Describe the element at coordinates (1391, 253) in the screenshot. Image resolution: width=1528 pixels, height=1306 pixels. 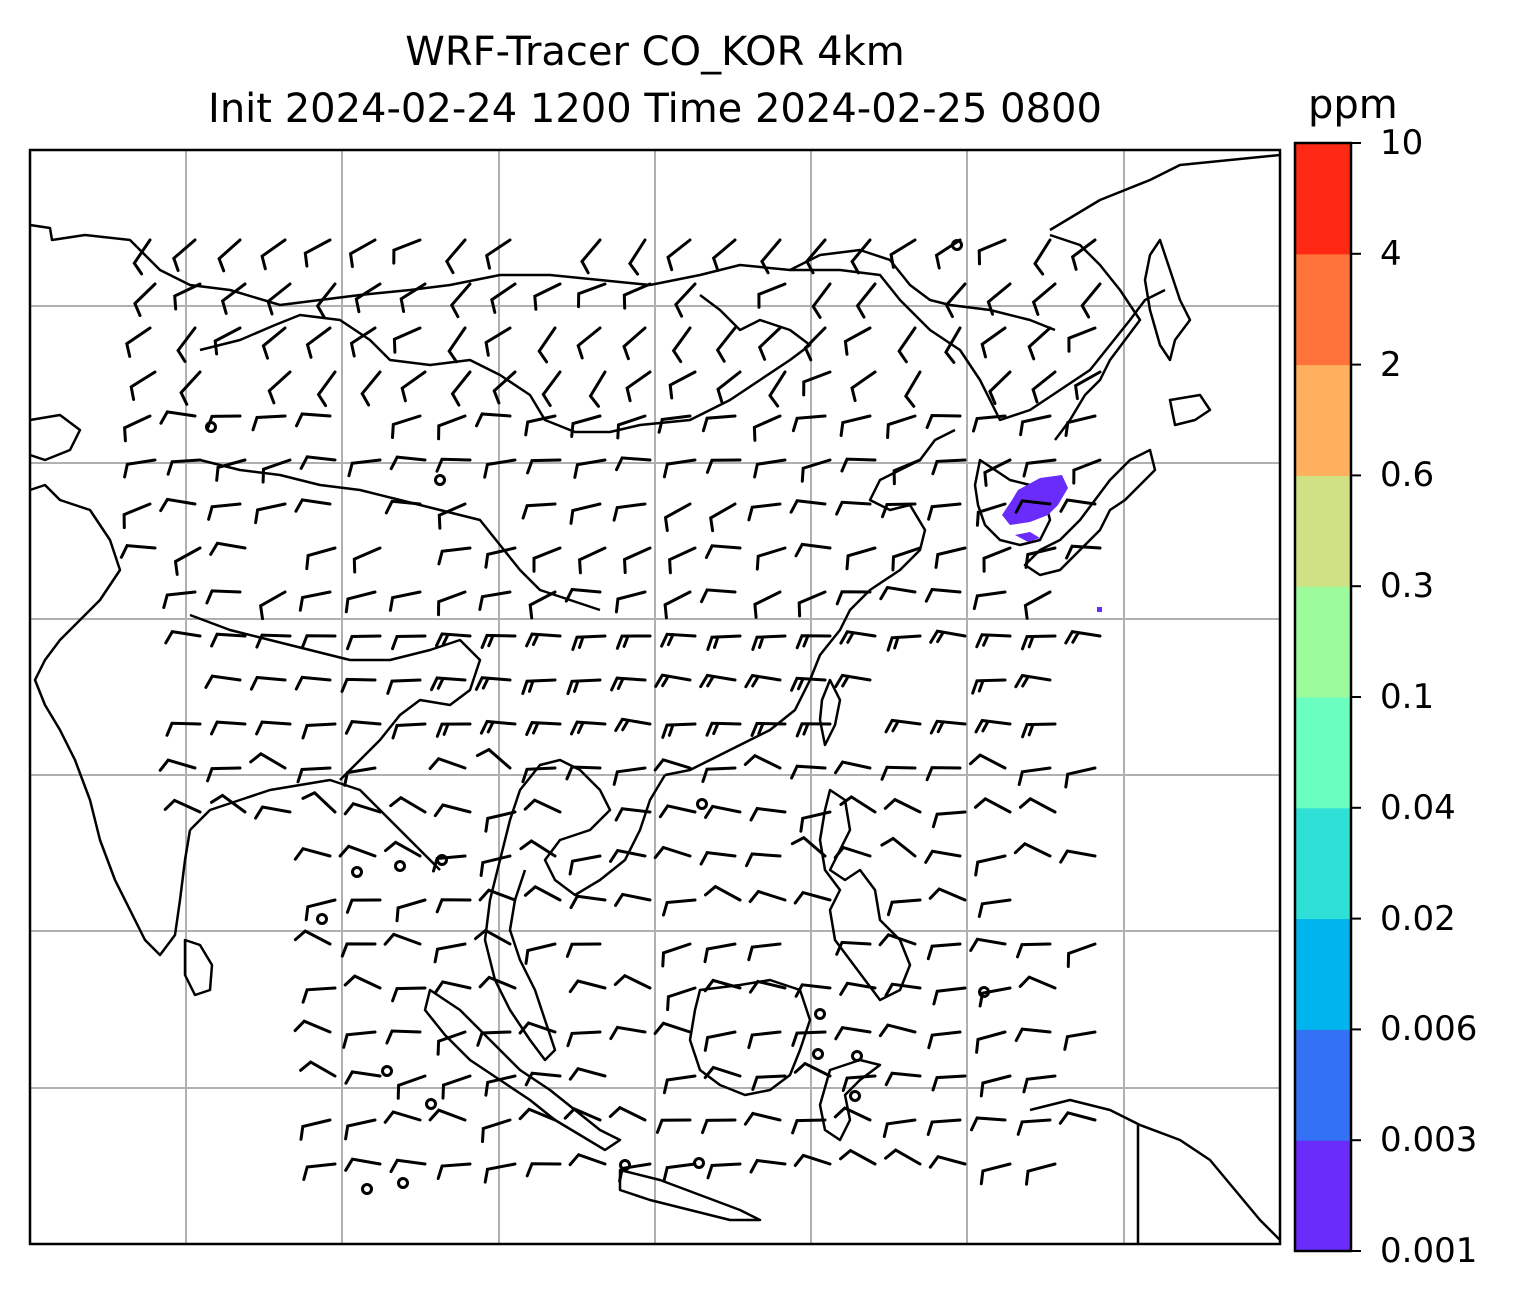
I see `colorbar-tick-label: 4` at that location.